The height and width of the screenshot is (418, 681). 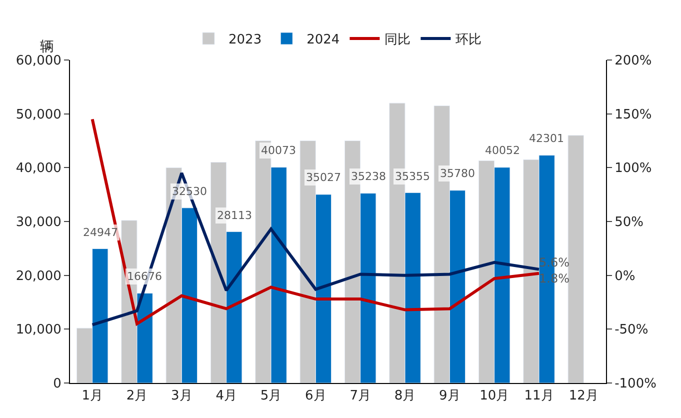 I want to click on x-tick-label: 10月, so click(x=495, y=396).